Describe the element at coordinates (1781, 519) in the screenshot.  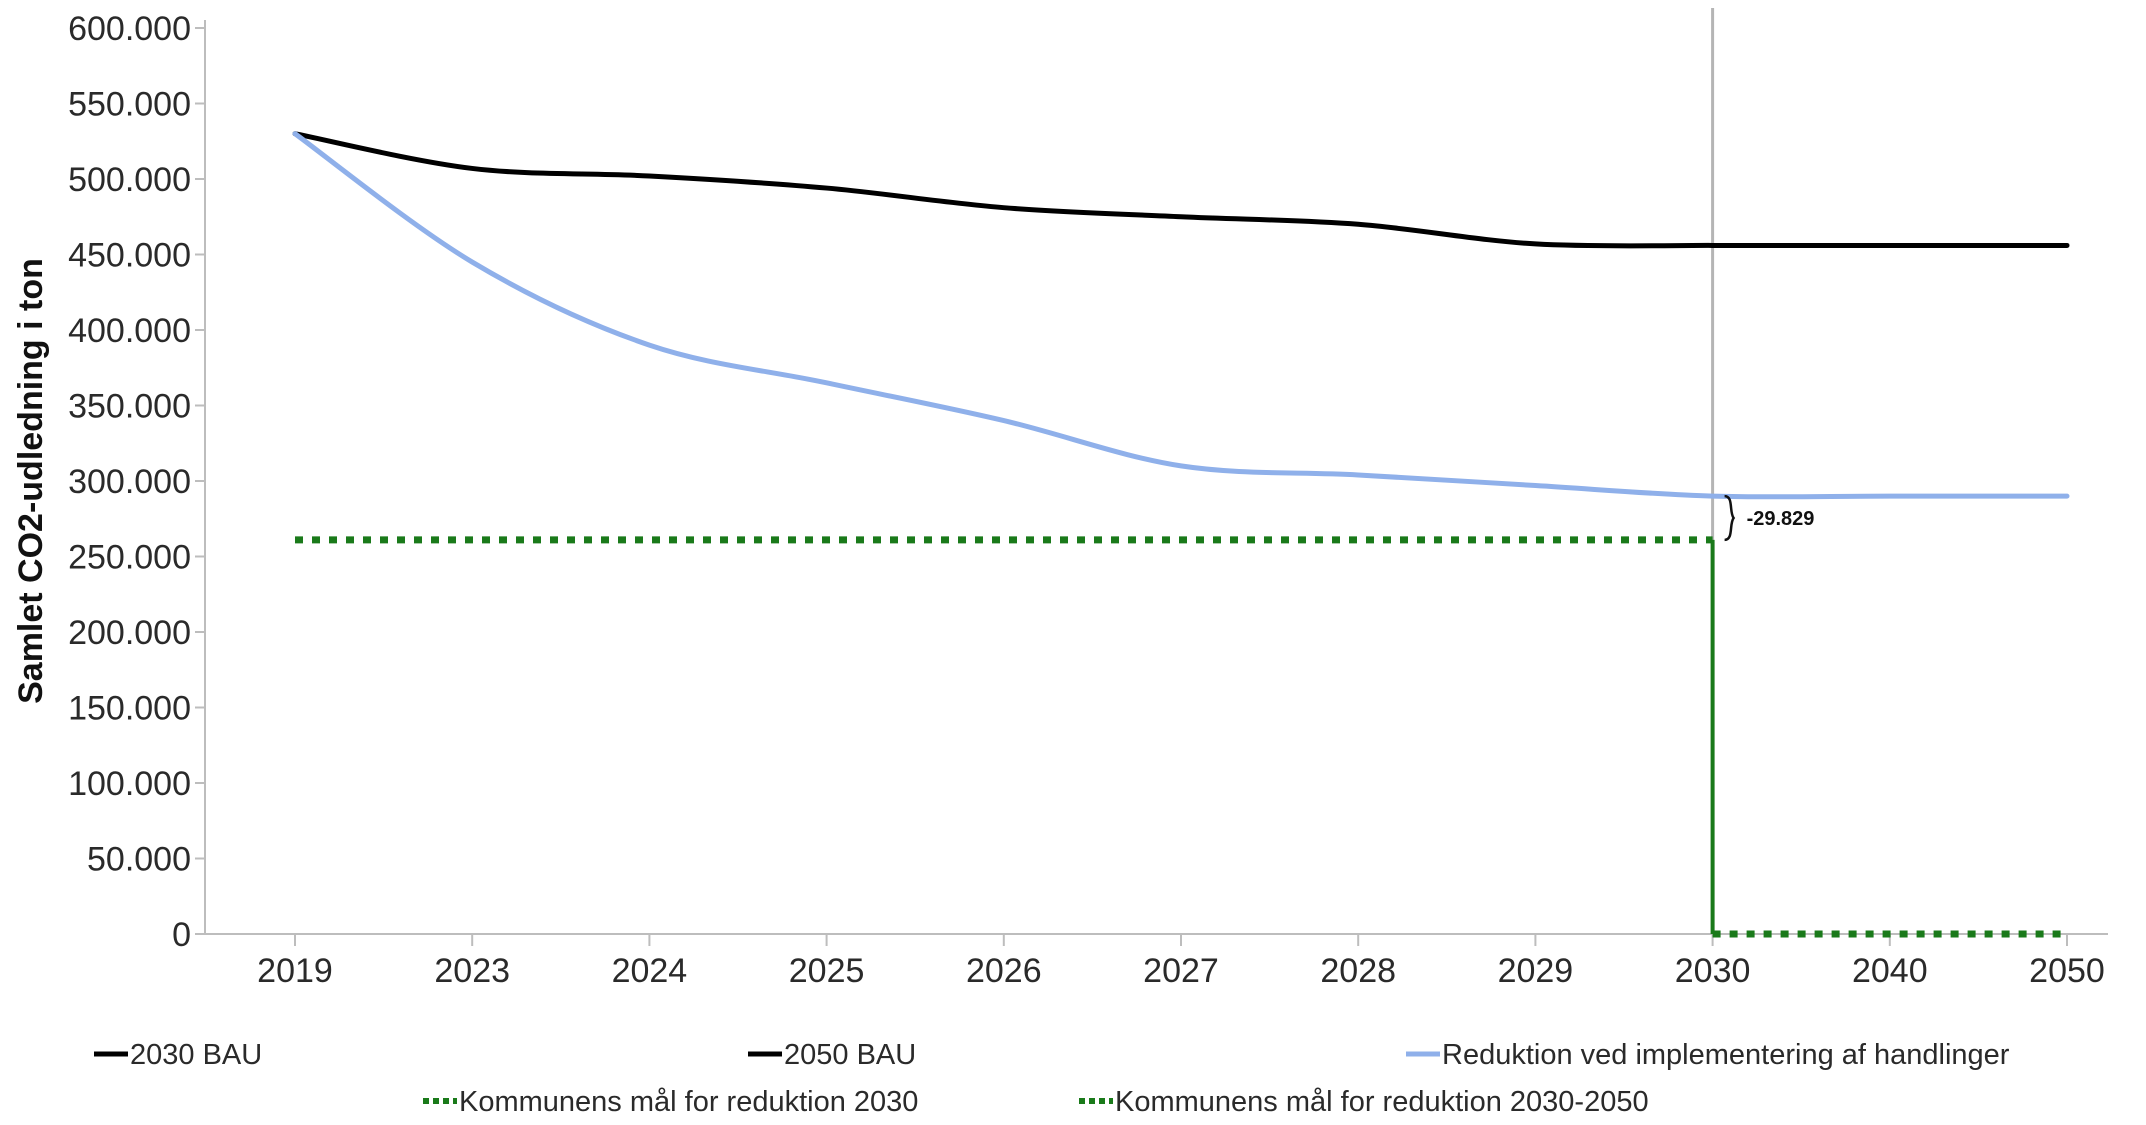
I see `annotation-label: -29.829` at that location.